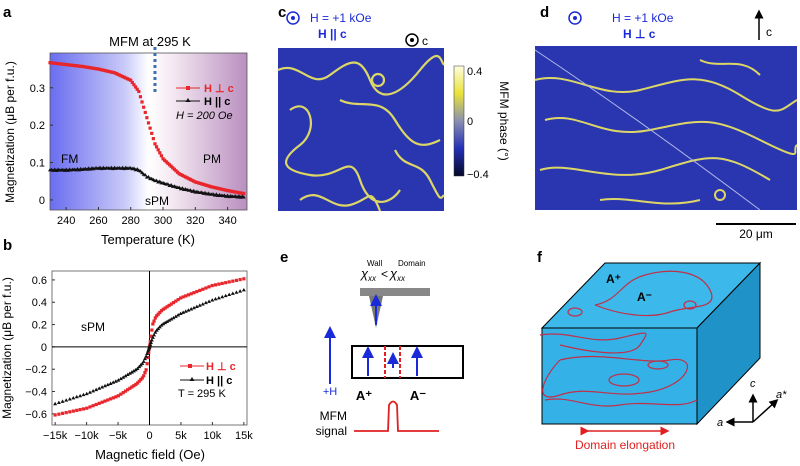 This screenshot has width=800, height=466. What do you see at coordinates (10, 132) in the screenshot?
I see `chart-a-ylabel: Magnetization (μB per f.u.)` at bounding box center [10, 132].